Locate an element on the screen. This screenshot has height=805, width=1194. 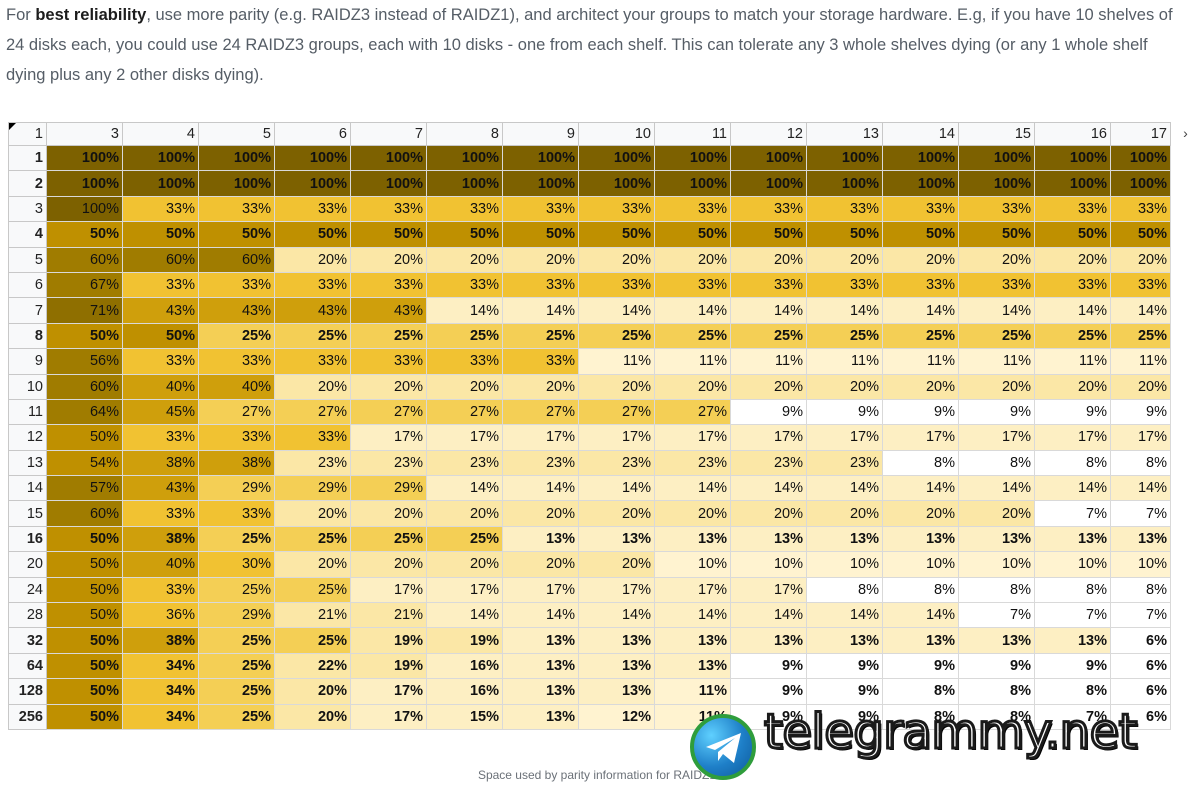
row-header: 5 is located at coordinates (27, 259).